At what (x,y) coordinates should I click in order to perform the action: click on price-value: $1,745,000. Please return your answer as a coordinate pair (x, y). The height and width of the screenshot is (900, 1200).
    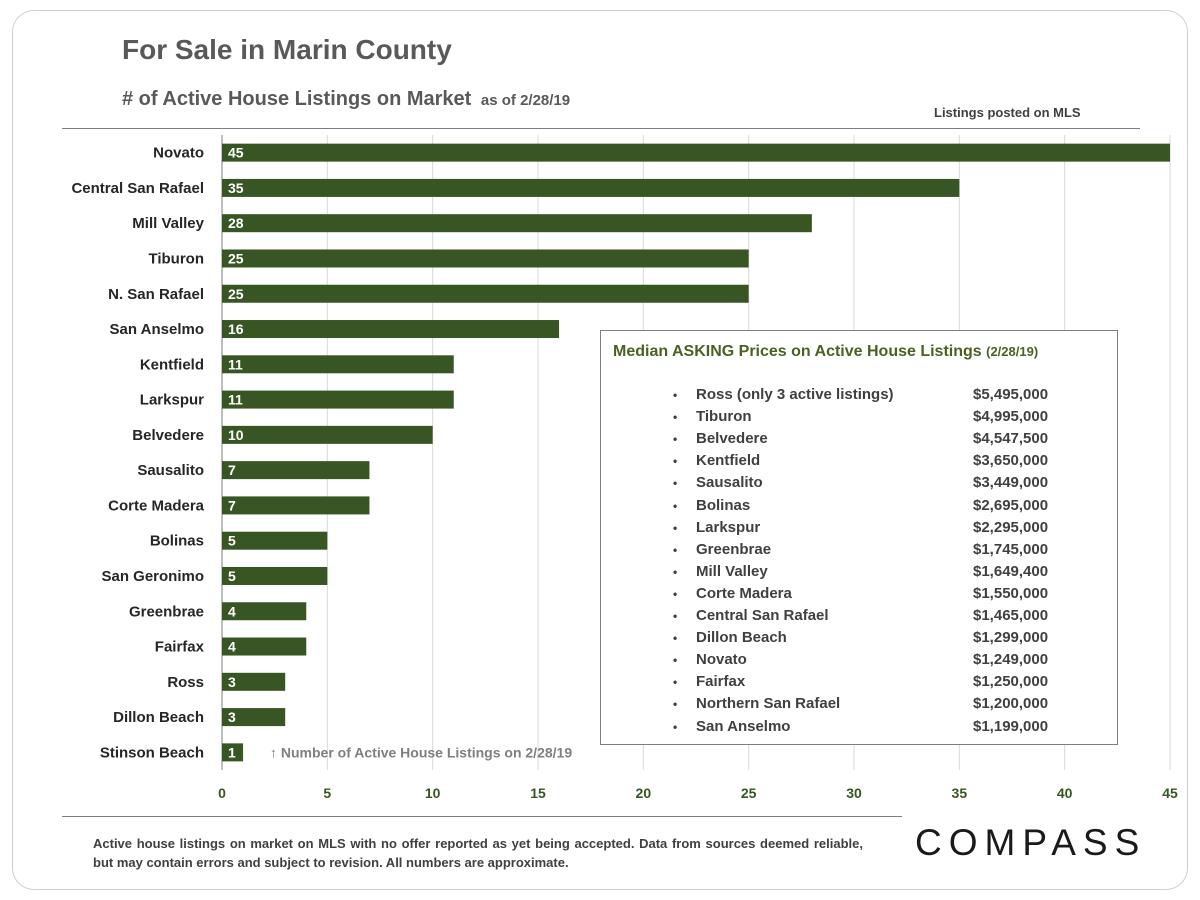
    Looking at the image, I should click on (1011, 549).